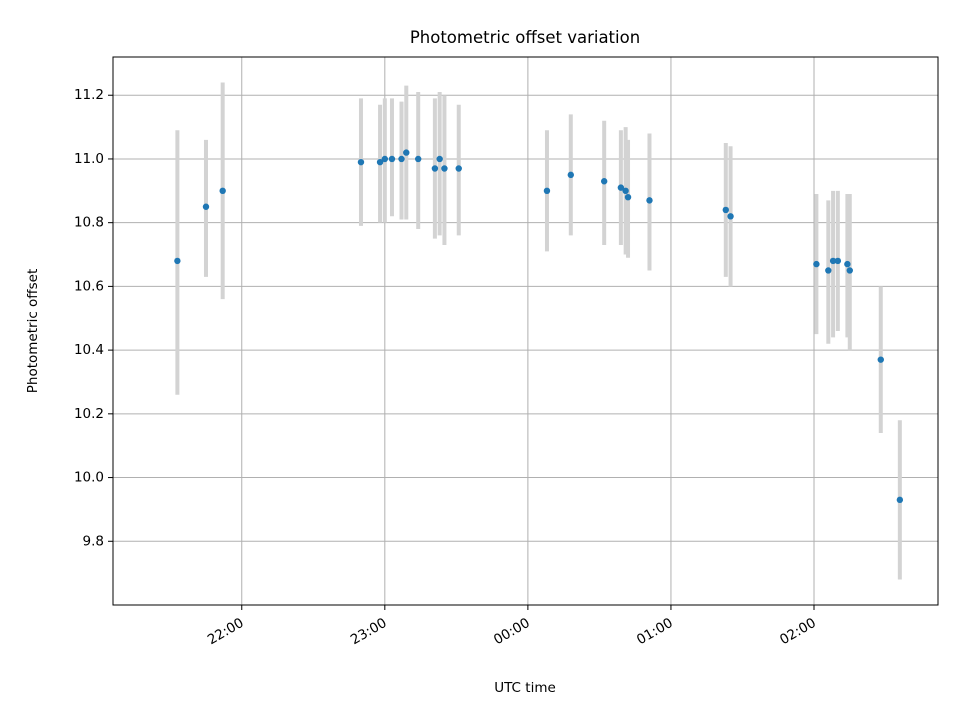  What do you see at coordinates (33, 331) in the screenshot?
I see `y-axis-label: Photometric offset` at bounding box center [33, 331].